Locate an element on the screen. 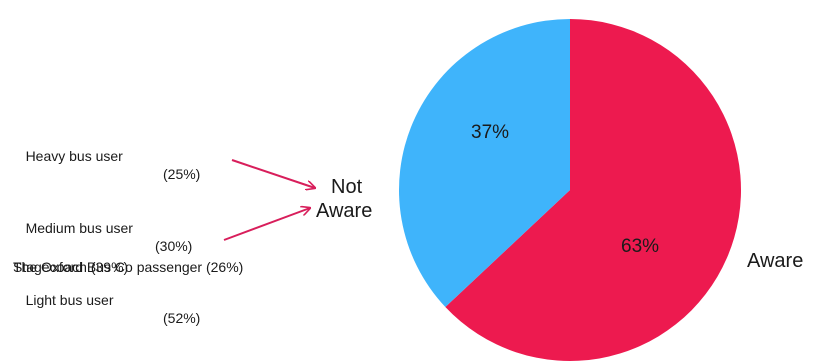  annotation-row: Heavy bus user (25%) is located at coordinates (105, 165).